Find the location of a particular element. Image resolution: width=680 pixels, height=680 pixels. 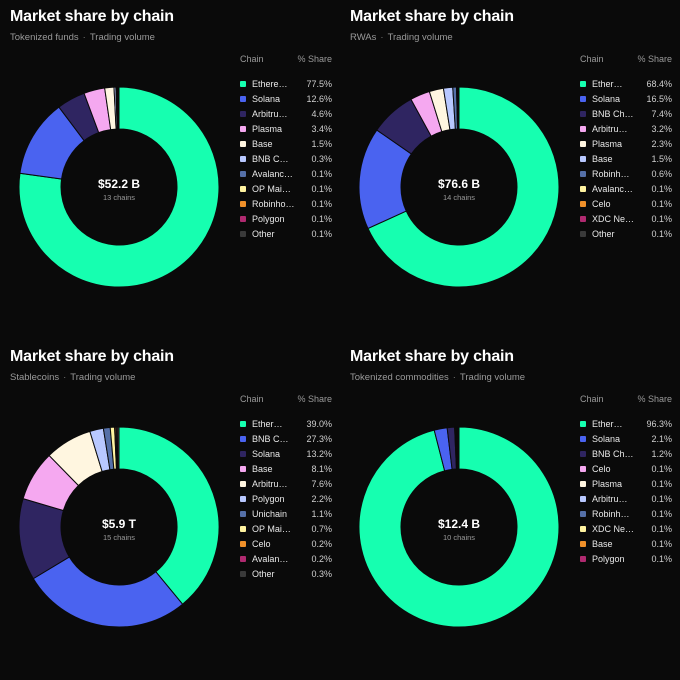

legend-item: Solana 13.2% is located at coordinates (286, 453).